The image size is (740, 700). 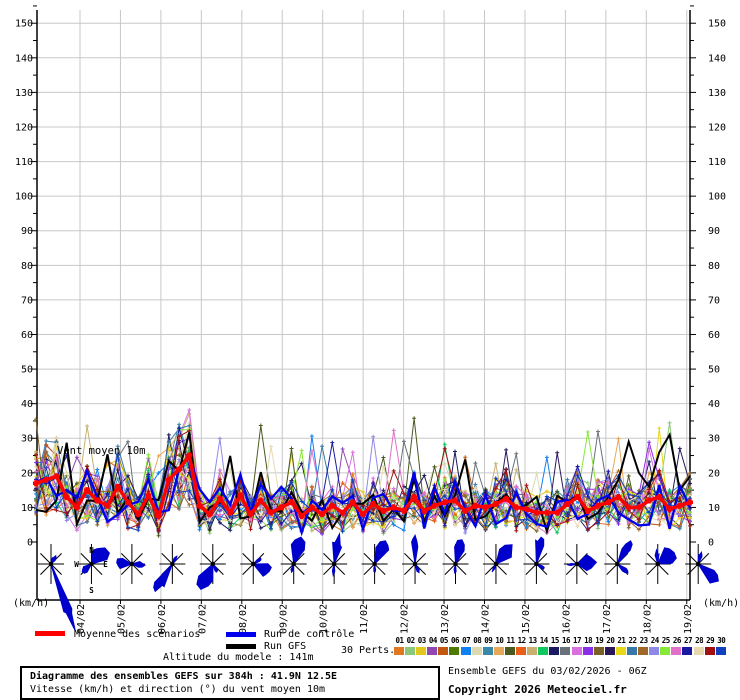 What do you see at coordinates (677, 640) in the screenshot?
I see `pert-number: 26` at bounding box center [677, 640].